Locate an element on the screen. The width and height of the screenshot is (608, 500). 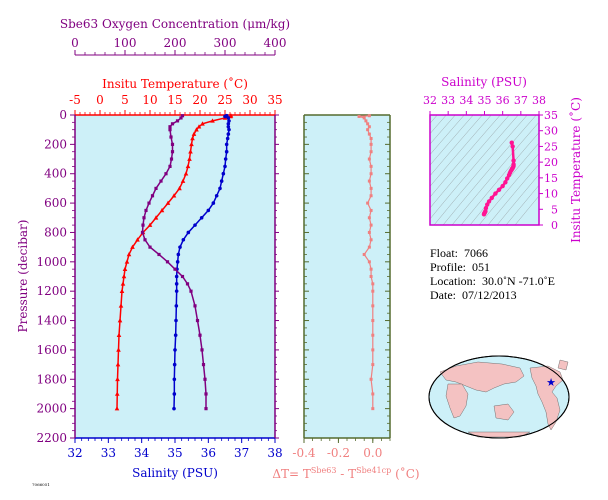
ts-salinity-tick-label: 34 is located at coordinates (466, 100).